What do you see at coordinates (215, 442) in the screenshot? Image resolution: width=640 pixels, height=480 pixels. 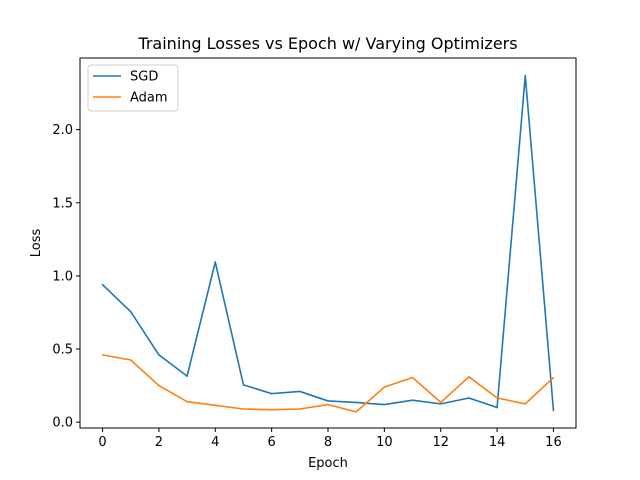 I see `x-tick-label: 4` at bounding box center [215, 442].